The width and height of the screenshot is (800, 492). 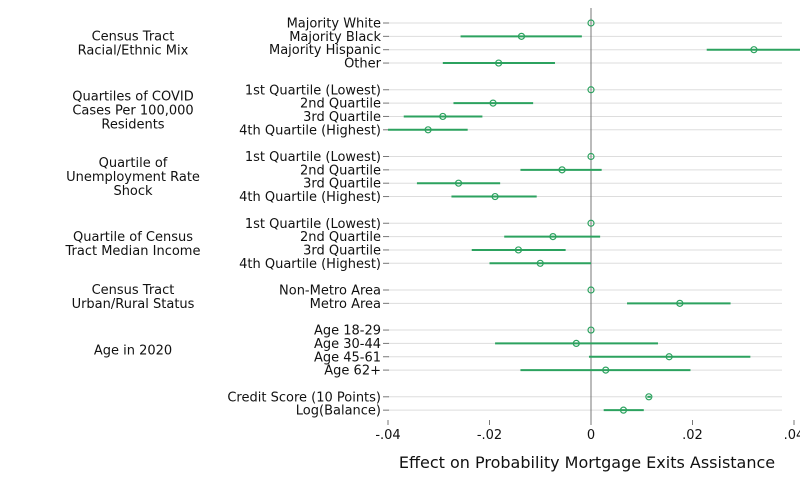 What do you see at coordinates (133, 297) in the screenshot?
I see `group-label: Census Tract Urban/Rural Status` at bounding box center [133, 297].